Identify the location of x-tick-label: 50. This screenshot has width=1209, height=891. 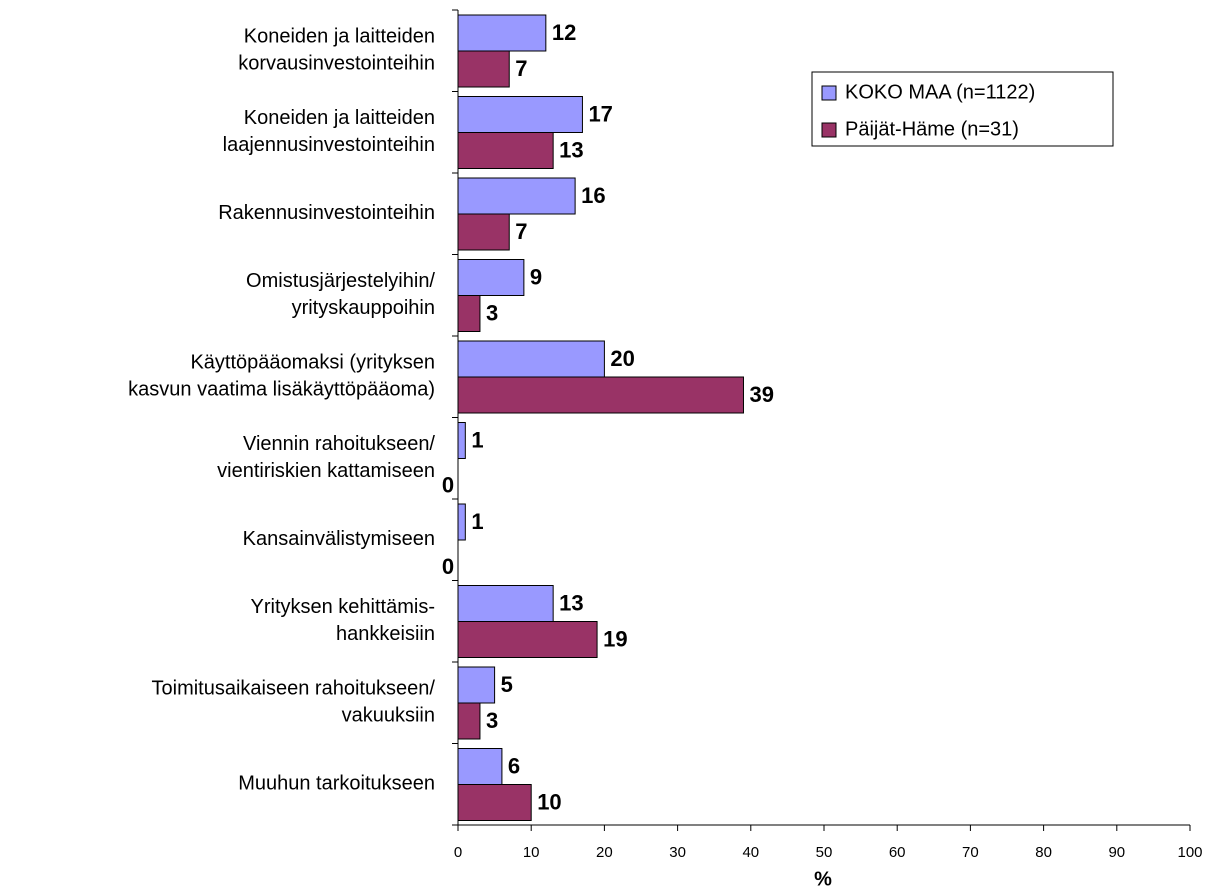
(824, 852).